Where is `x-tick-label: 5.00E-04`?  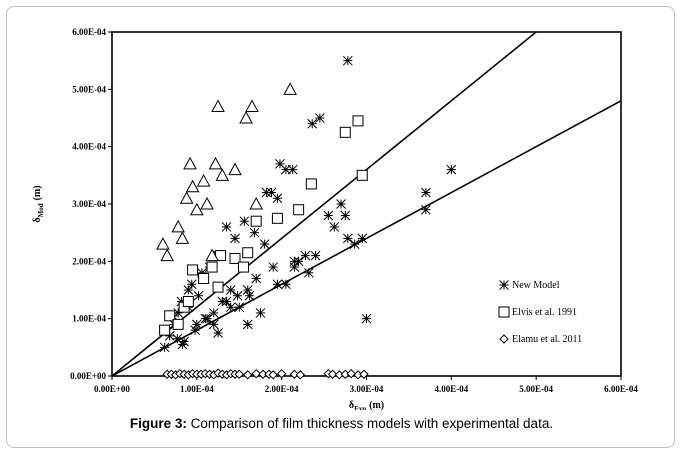 x-tick-label: 5.00E-04 is located at coordinates (536, 389).